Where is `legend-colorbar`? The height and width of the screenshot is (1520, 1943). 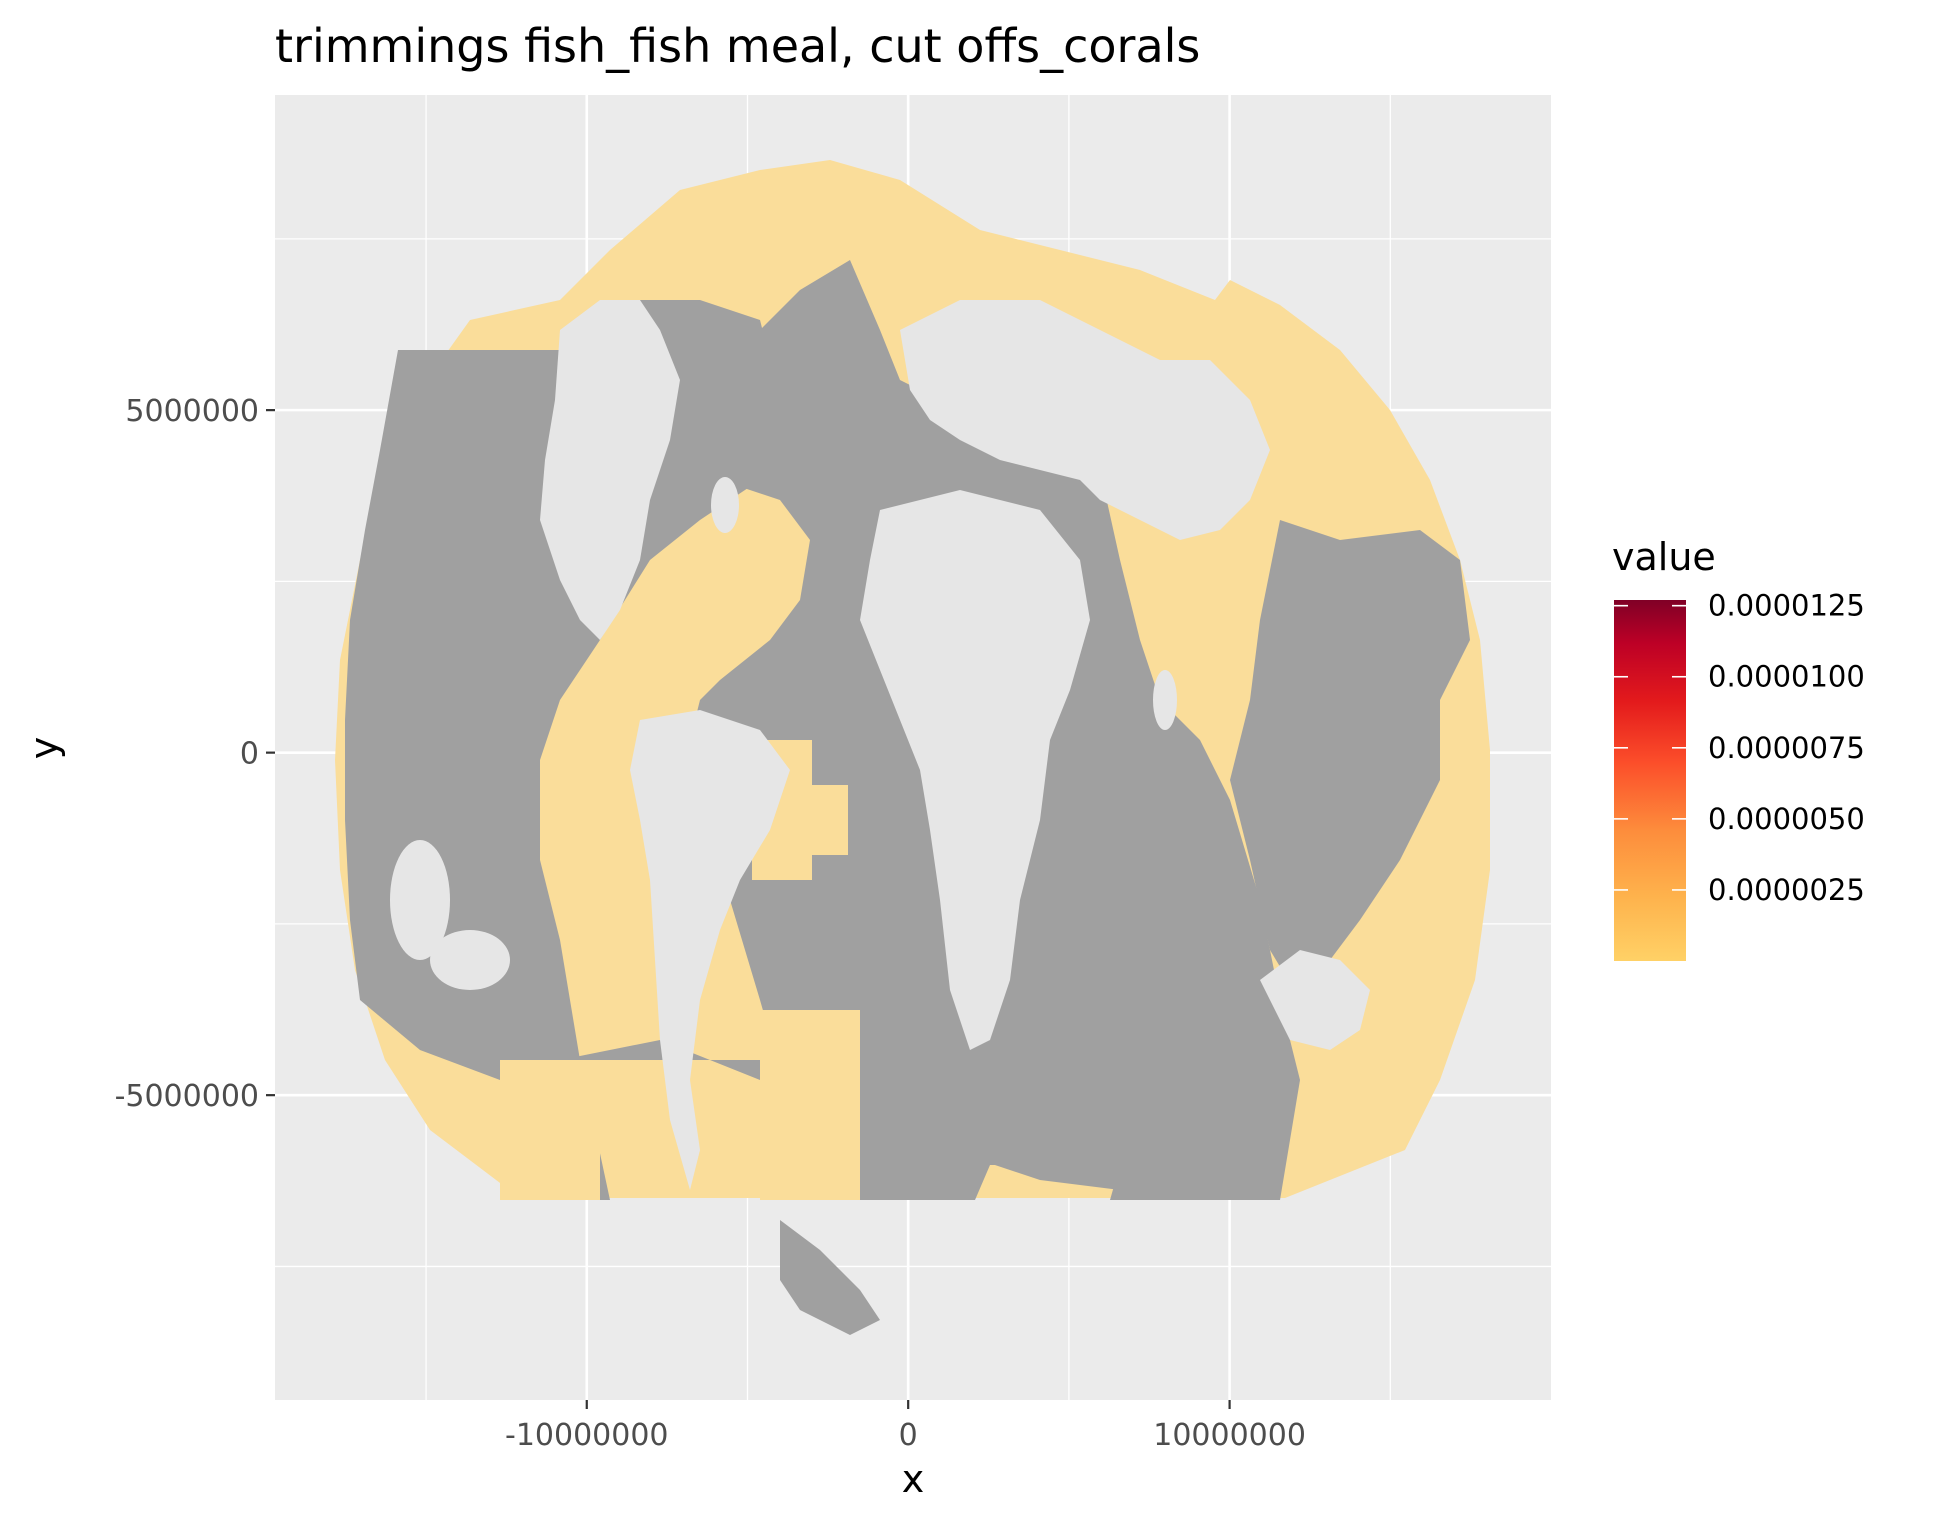 legend-colorbar is located at coordinates (1650, 780).